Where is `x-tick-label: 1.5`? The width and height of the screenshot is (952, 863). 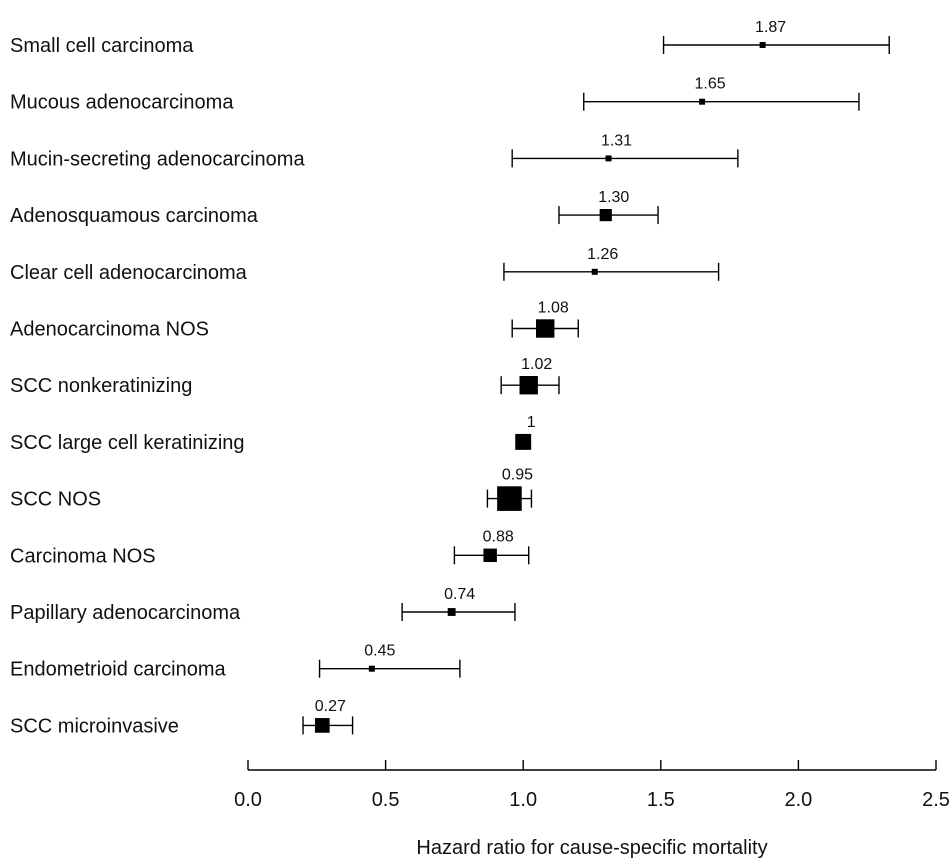 x-tick-label: 1.5 is located at coordinates (661, 800).